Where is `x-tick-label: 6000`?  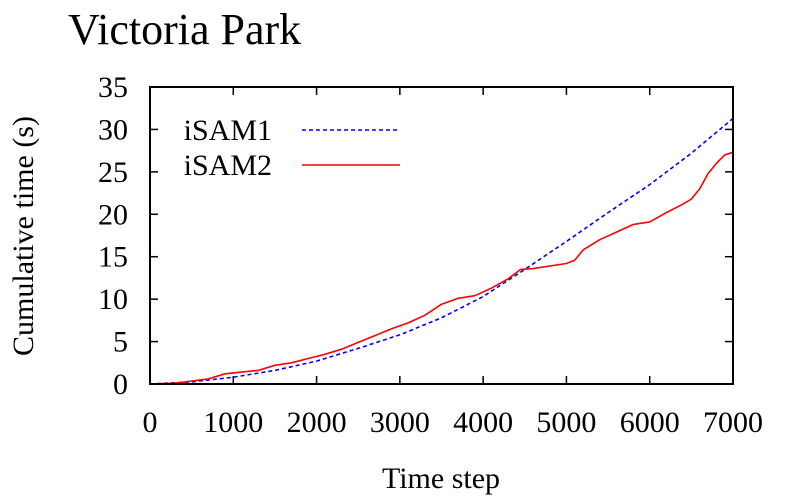
x-tick-label: 6000 is located at coordinates (650, 422).